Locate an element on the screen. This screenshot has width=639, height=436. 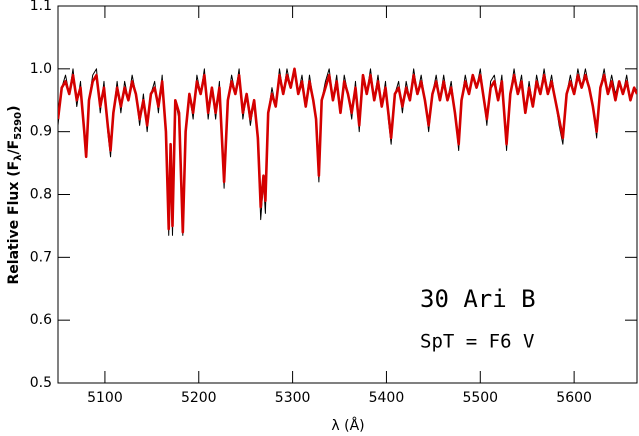
y-tick-label: 0.5 is located at coordinates (41, 383).